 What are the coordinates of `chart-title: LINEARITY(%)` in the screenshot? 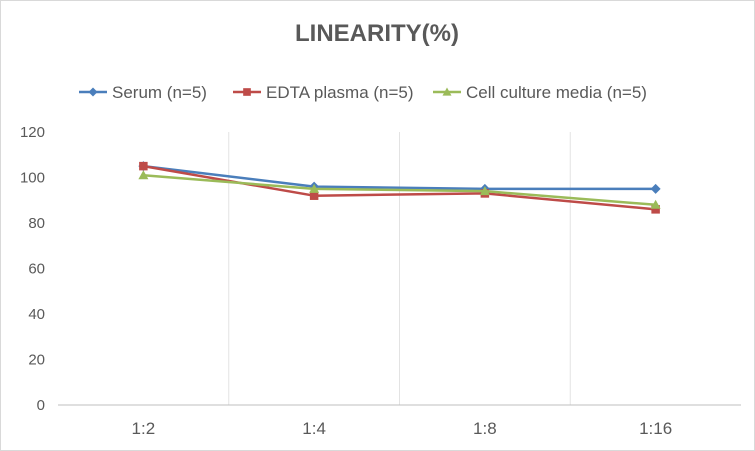 It's located at (377, 33).